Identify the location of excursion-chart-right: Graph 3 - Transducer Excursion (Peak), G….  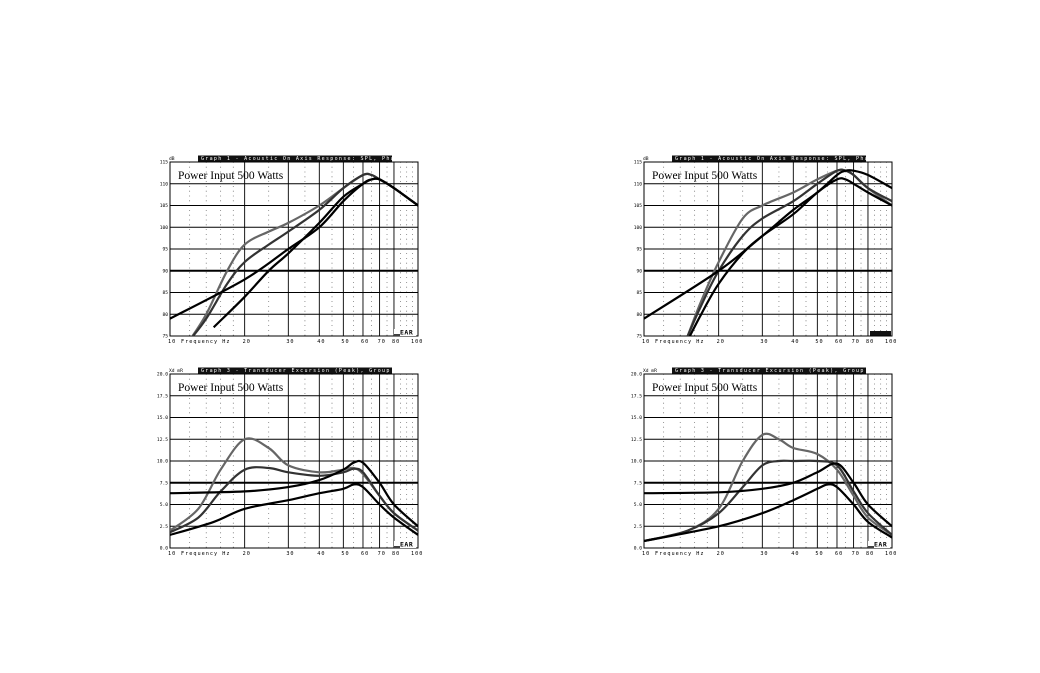
(763, 464).